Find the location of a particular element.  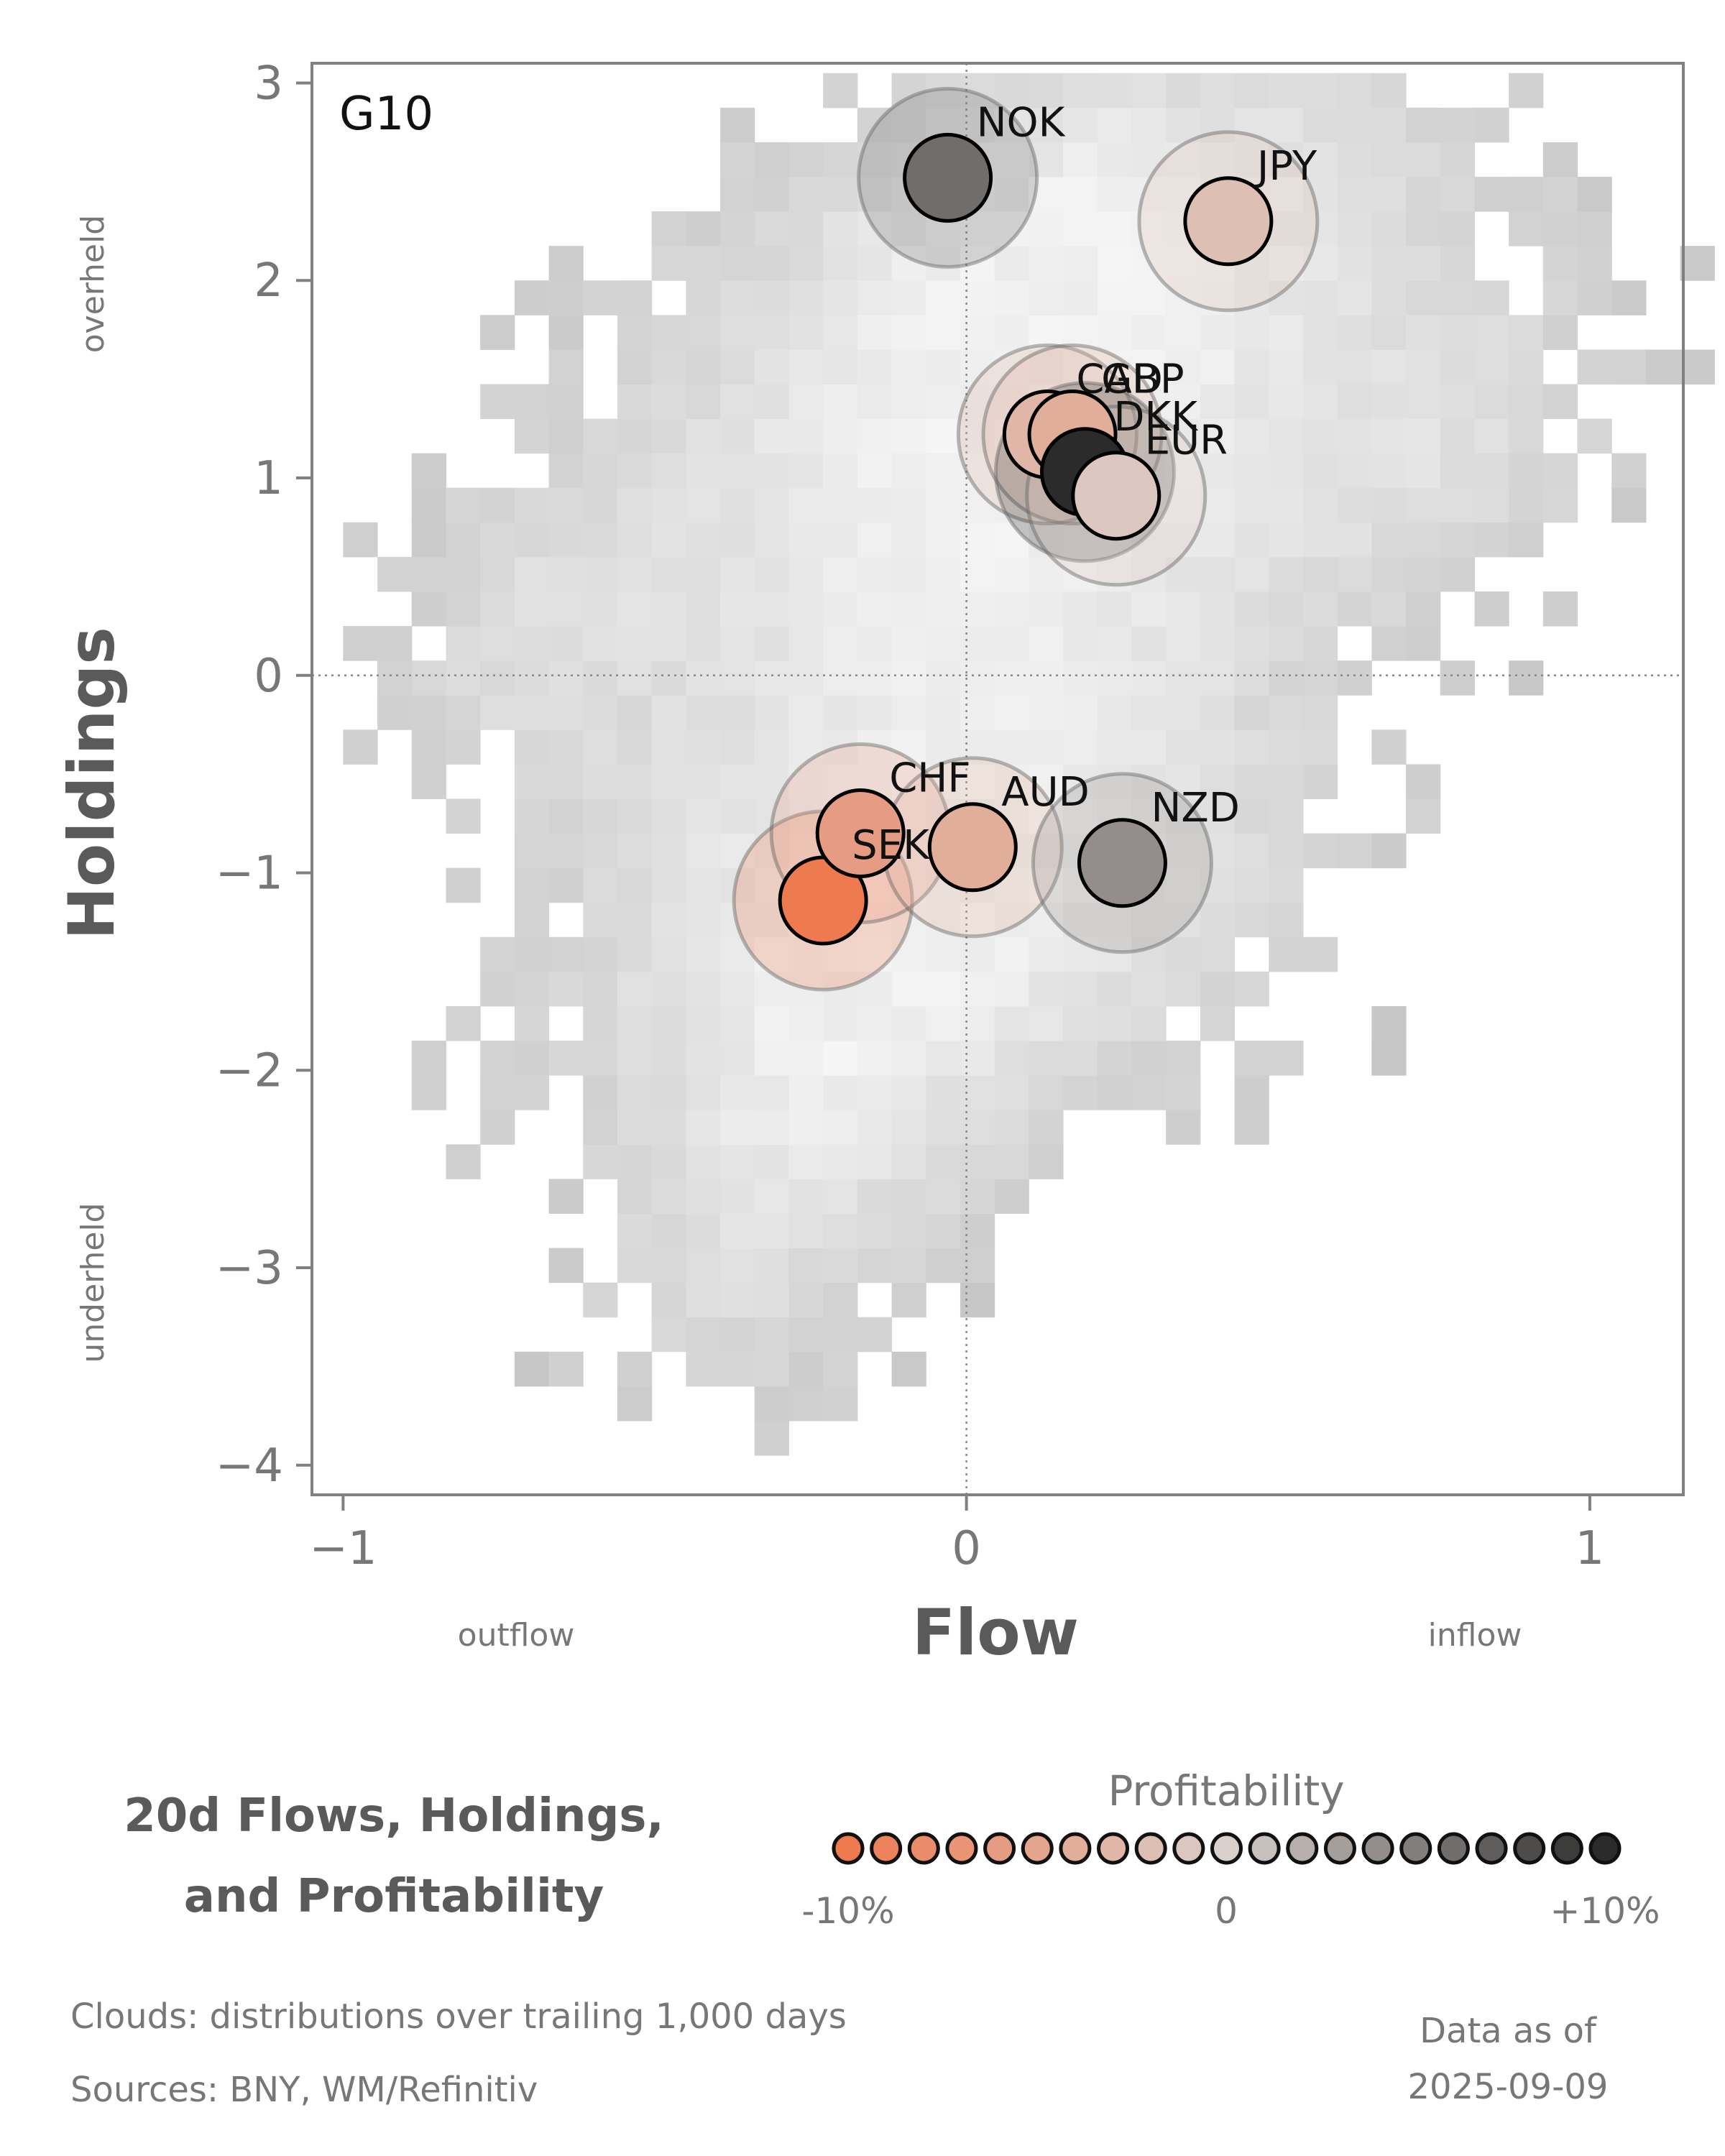

point-nok is located at coordinates (948, 177).